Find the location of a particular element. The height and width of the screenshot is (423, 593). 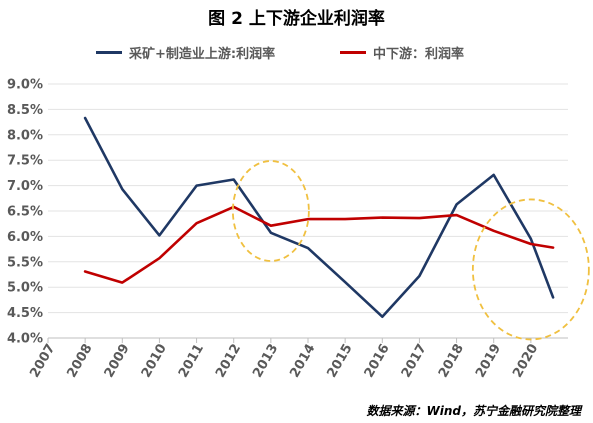

x-tick-label: 2009 is located at coordinates (117, 361).